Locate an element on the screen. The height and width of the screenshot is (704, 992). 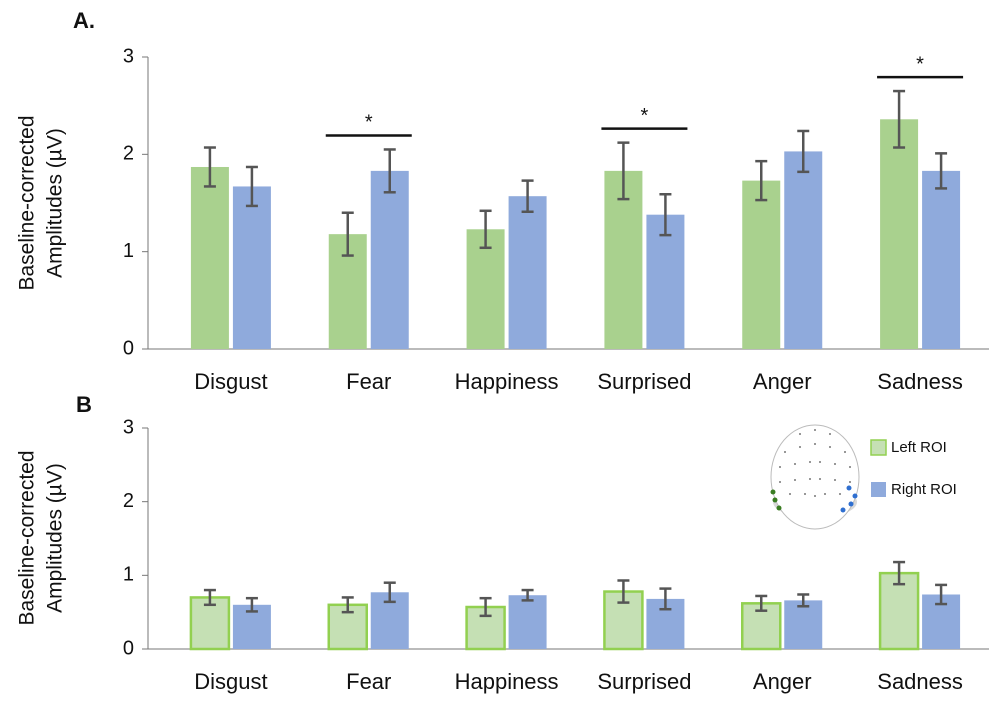
panel-label: A. is located at coordinates (84, 20).